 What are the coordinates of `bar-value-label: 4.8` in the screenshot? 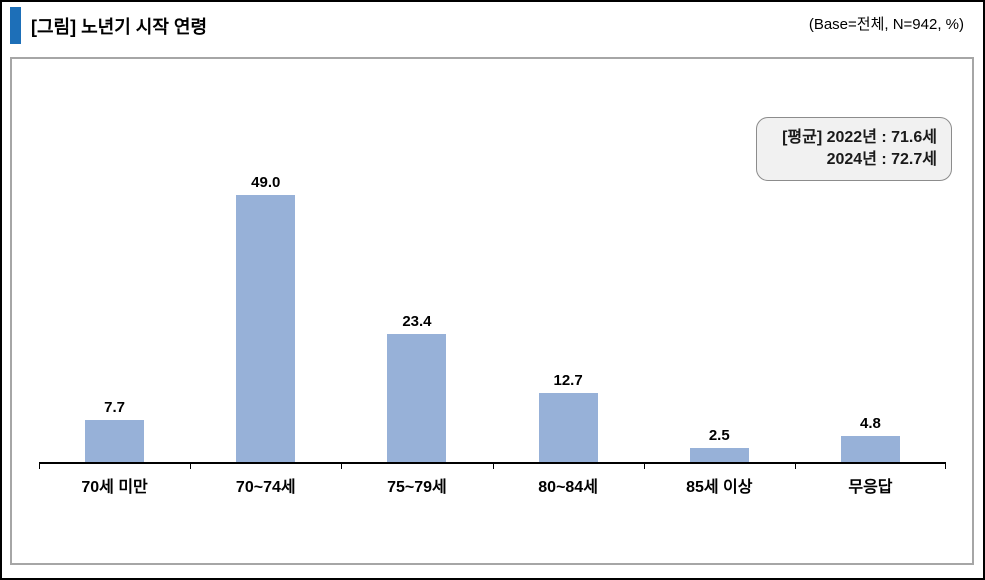 It's located at (870, 423).